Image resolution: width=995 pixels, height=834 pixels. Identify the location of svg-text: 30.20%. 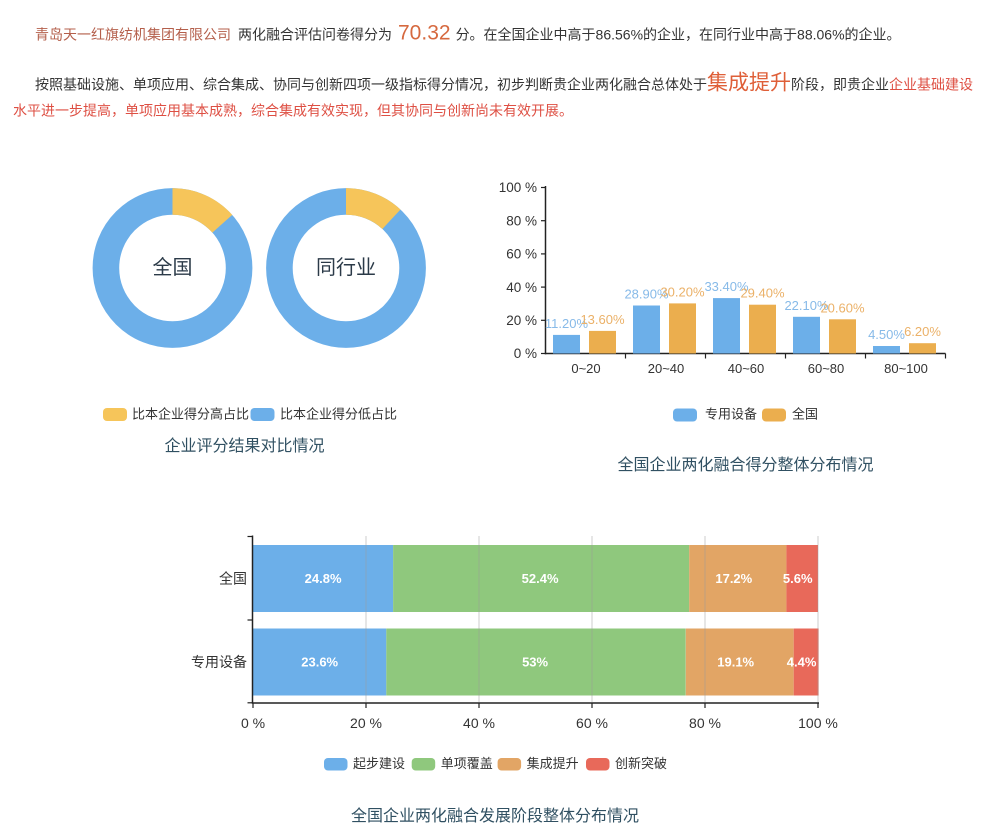
(682, 291).